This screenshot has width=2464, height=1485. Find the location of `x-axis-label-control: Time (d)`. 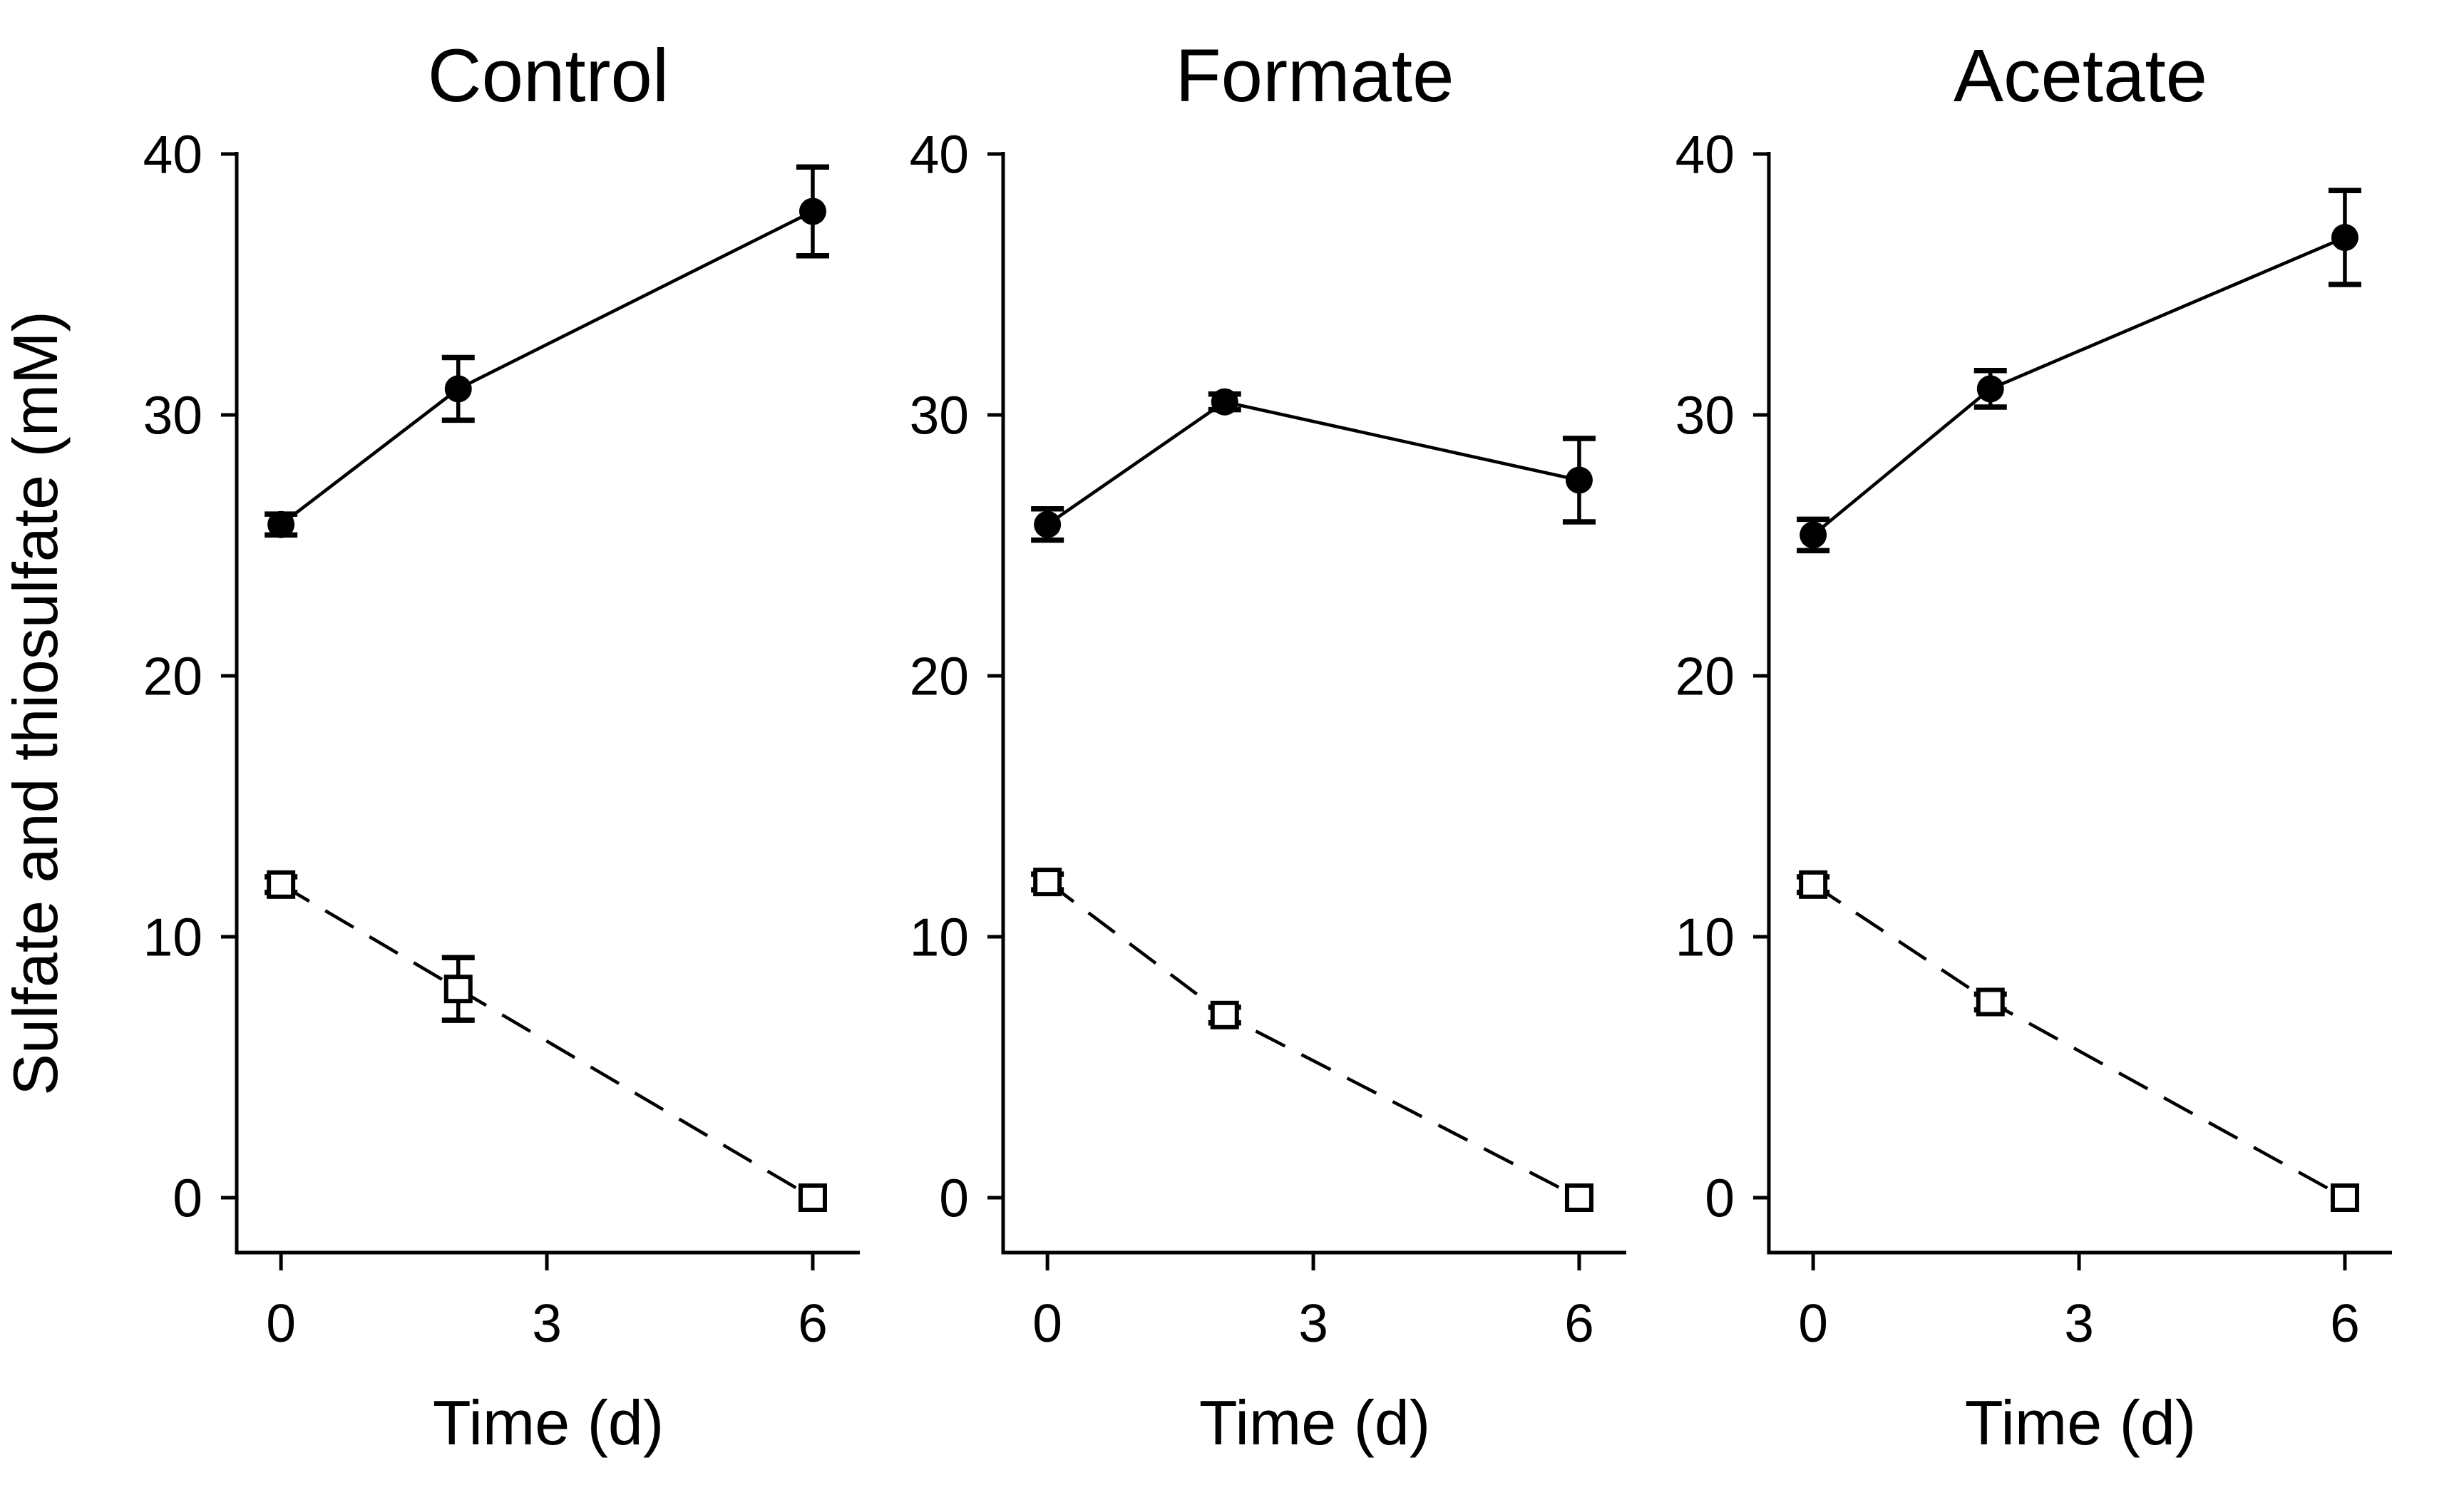

x-axis-label-control: Time (d) is located at coordinates (548, 1422).